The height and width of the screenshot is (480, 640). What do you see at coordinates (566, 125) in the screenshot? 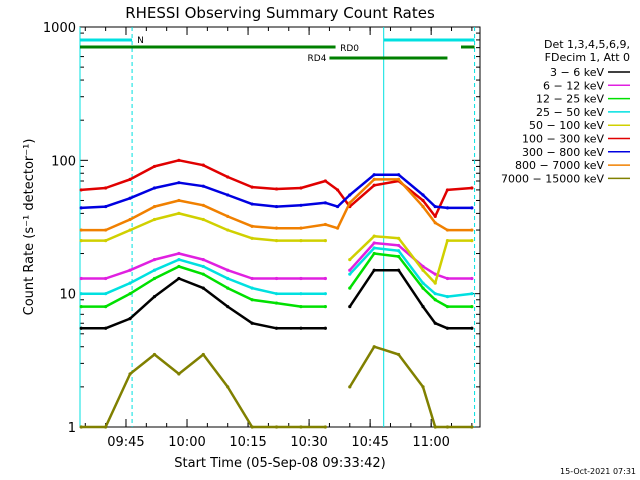
I see `legend-label: 50 − 100 keV` at bounding box center [566, 125].